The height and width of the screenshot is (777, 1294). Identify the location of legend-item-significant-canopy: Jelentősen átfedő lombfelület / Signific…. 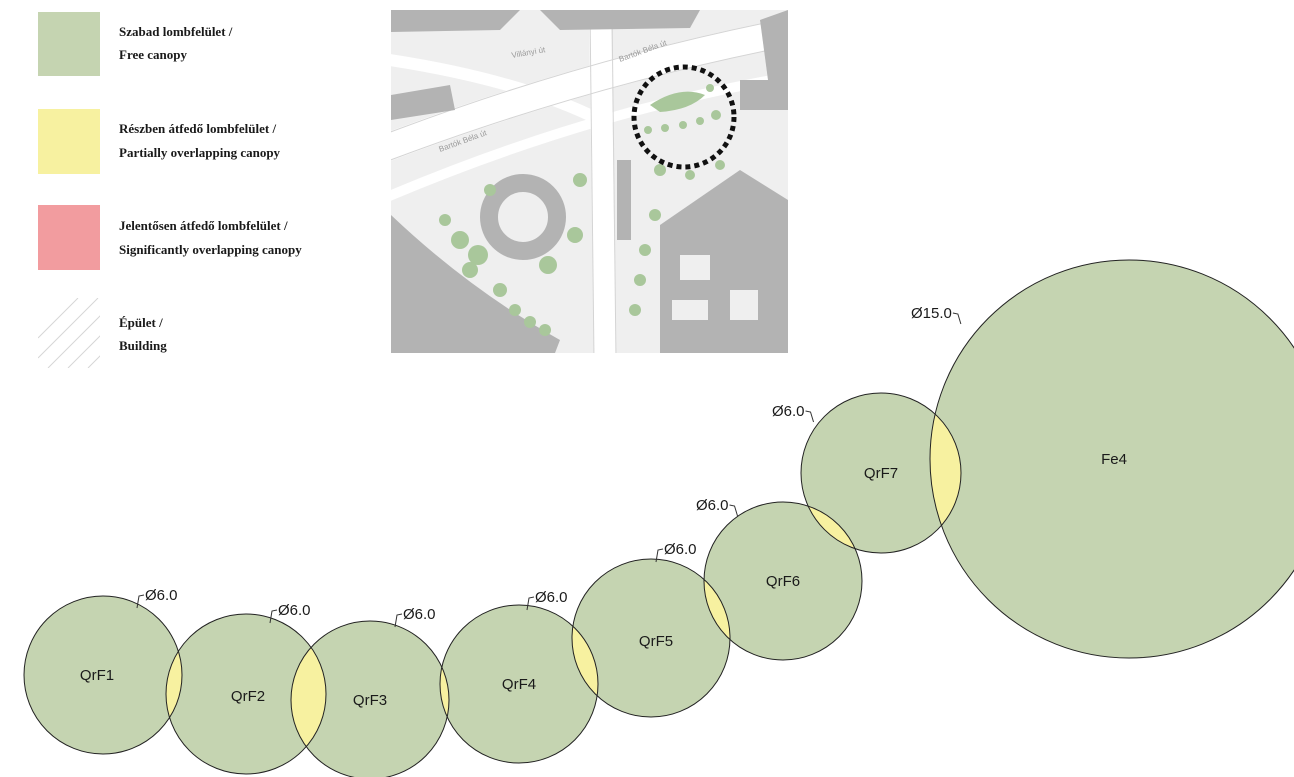
(170, 237).